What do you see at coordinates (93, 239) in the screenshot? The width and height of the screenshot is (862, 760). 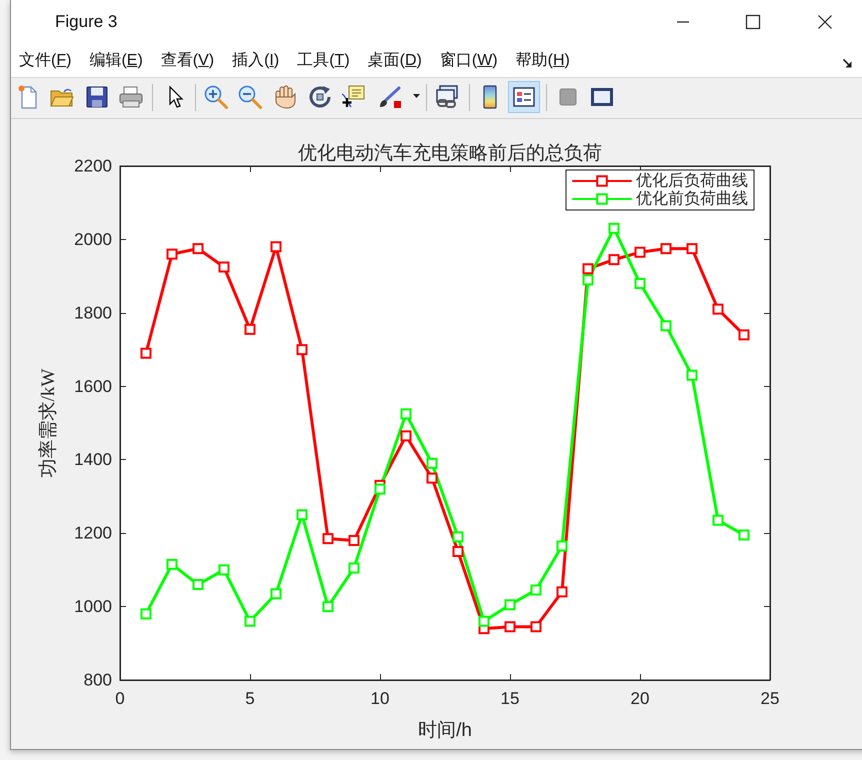 I see `y-tick-label: 2000` at bounding box center [93, 239].